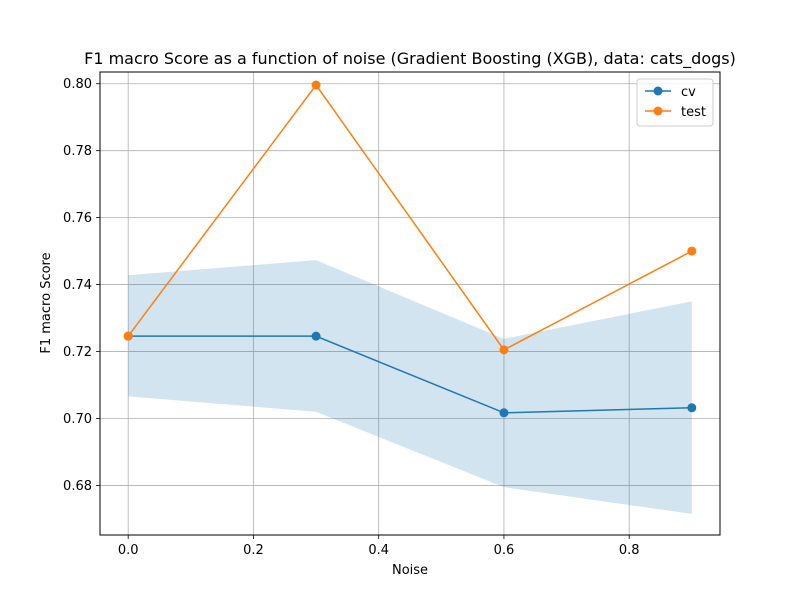 The height and width of the screenshot is (600, 800). Describe the element at coordinates (77, 218) in the screenshot. I see `y-tick-label: 0.76` at that location.